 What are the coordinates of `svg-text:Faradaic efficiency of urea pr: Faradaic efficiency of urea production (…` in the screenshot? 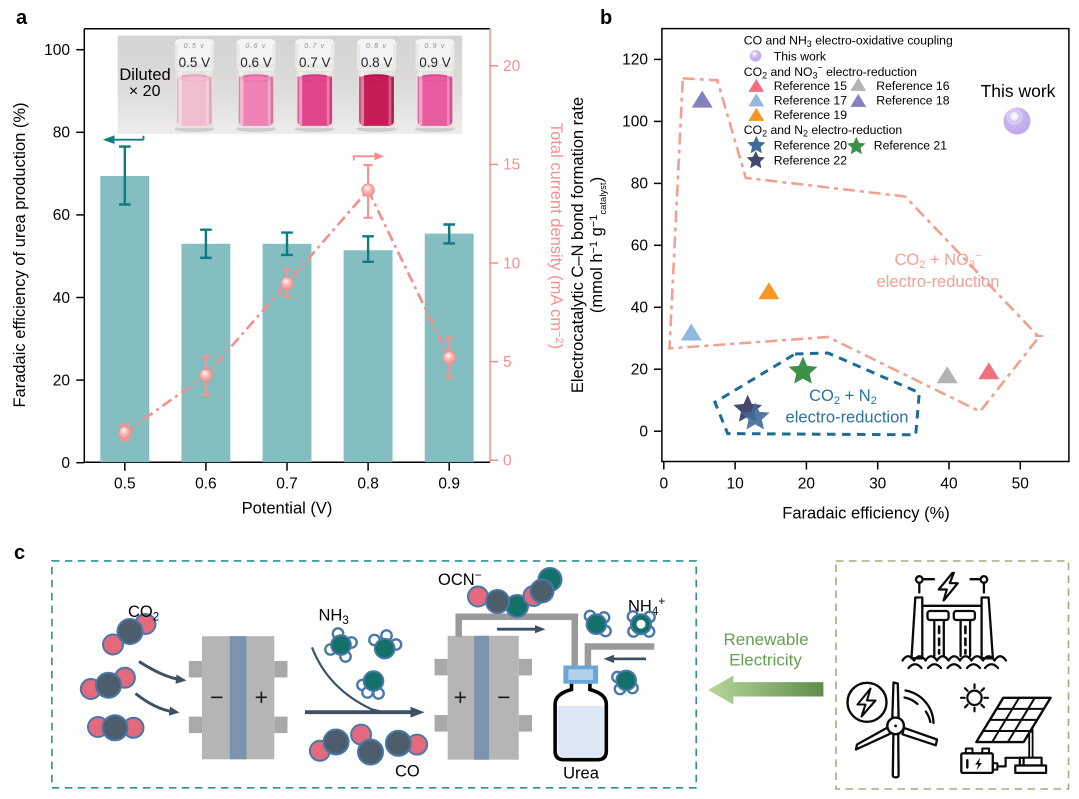 It's located at (20, 254).